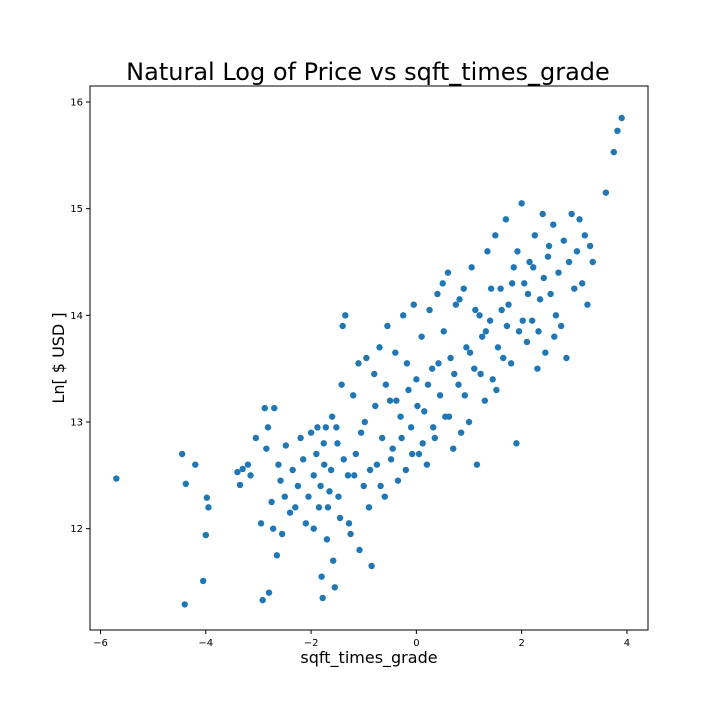  I want to click on y-tick-label: 15, so click(76, 209).